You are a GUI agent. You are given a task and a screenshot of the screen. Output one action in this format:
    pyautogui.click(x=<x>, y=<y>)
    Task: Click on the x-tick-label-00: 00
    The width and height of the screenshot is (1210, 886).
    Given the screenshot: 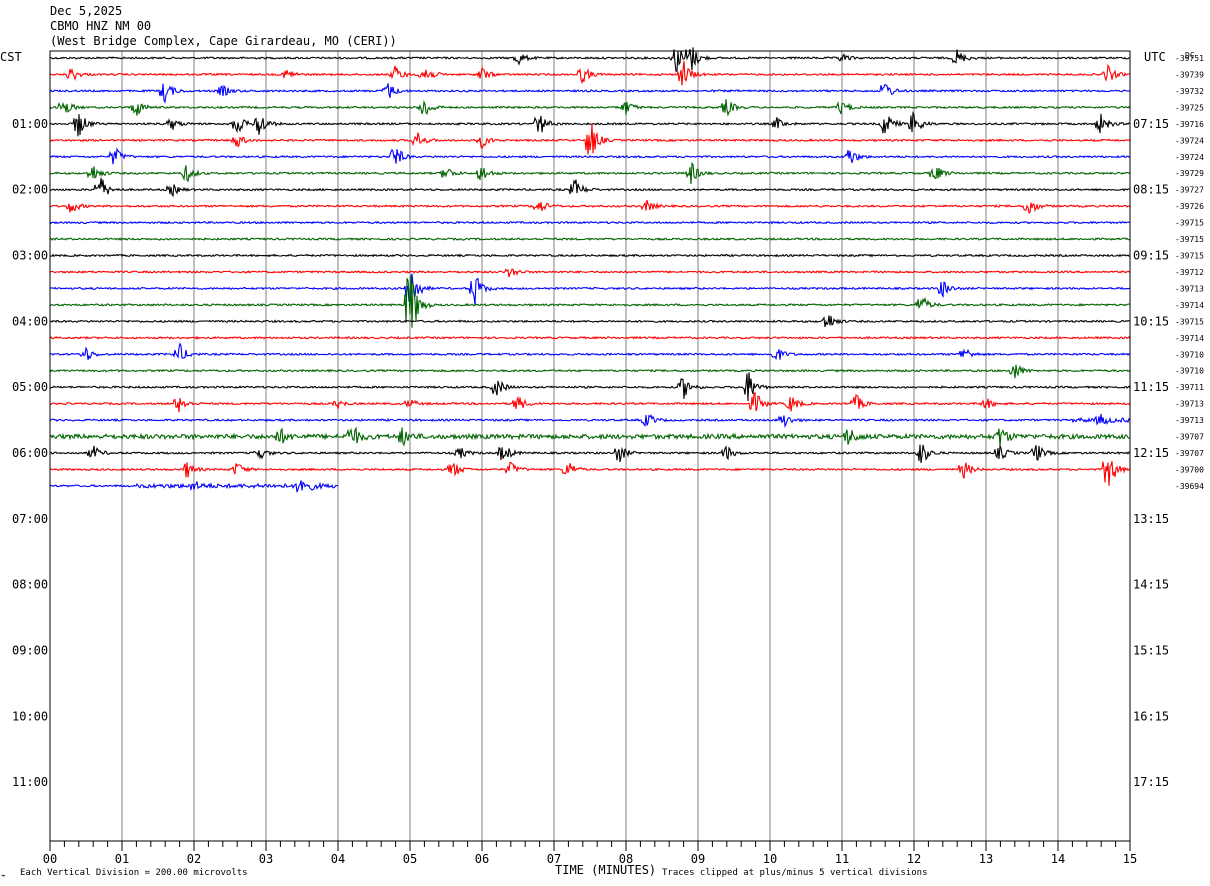 What is the action you would take?
    pyautogui.click(x=50, y=859)
    